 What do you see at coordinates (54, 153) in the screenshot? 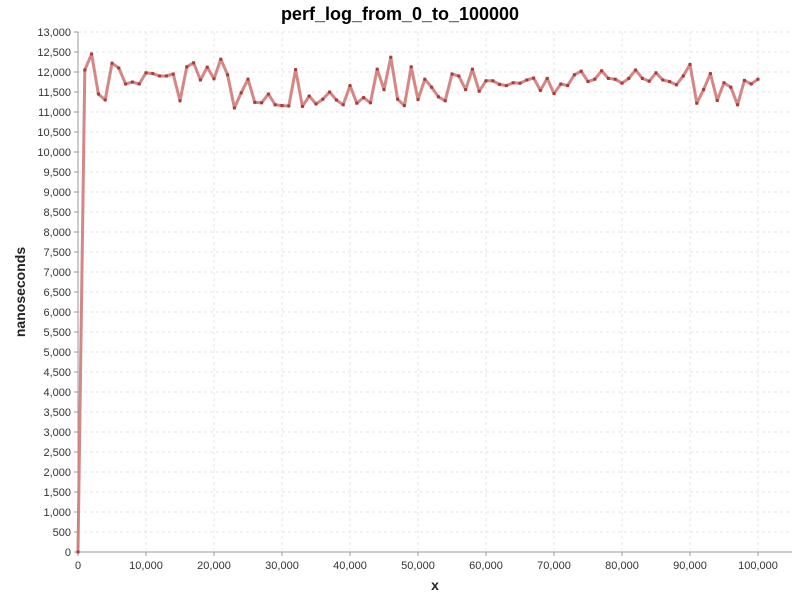
I see `y-tick-label: 10,000` at bounding box center [54, 153].